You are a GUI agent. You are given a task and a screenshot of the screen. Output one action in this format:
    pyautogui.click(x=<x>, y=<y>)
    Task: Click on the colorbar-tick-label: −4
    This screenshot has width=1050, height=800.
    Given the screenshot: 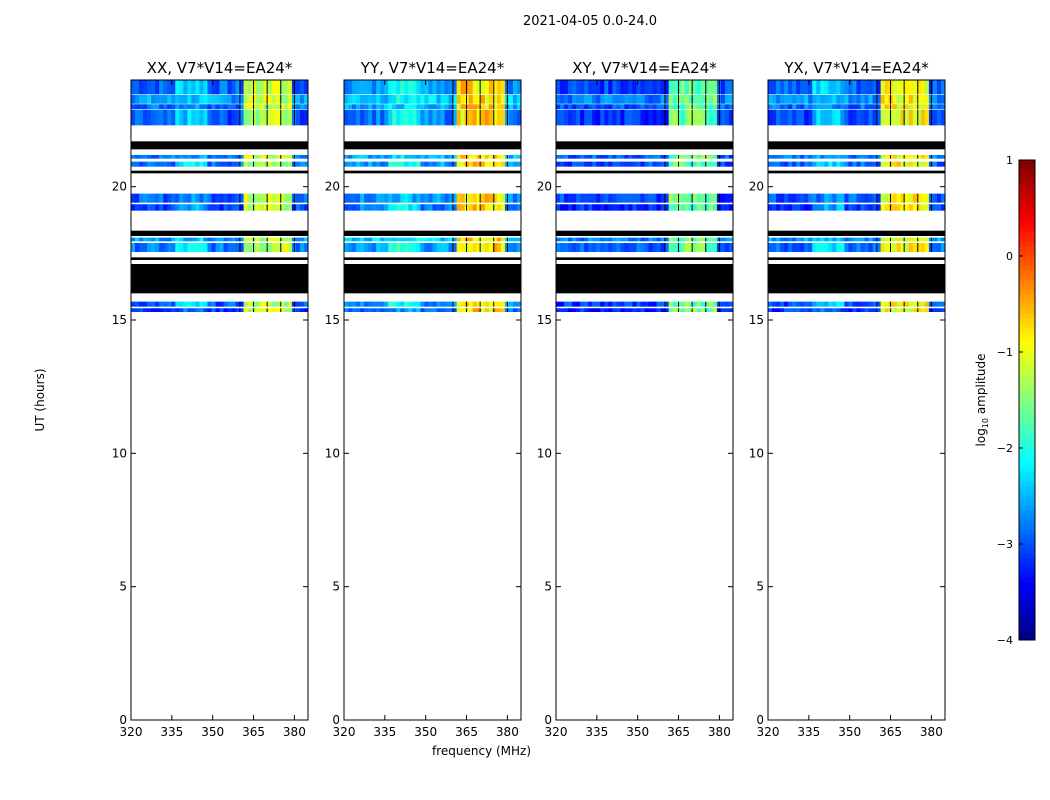 What is the action you would take?
    pyautogui.click(x=1005, y=640)
    